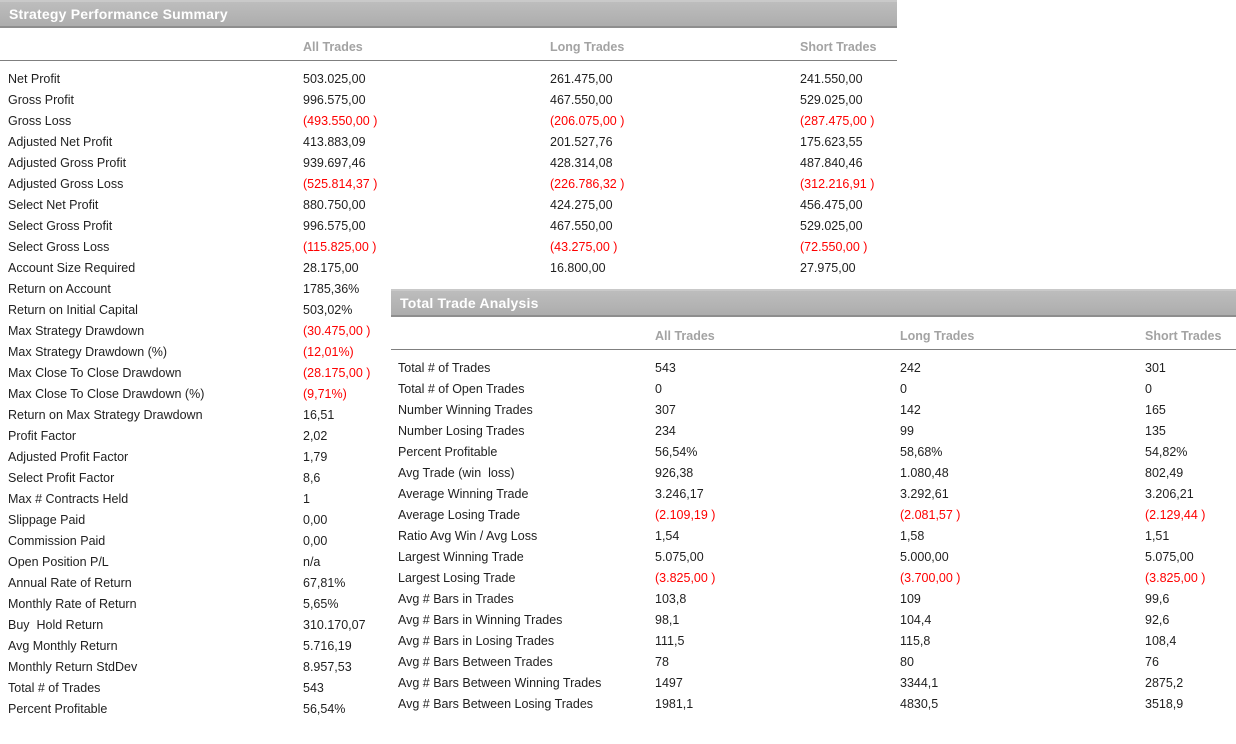  I want to click on metric-label: Number Winning Trades, so click(465, 410).